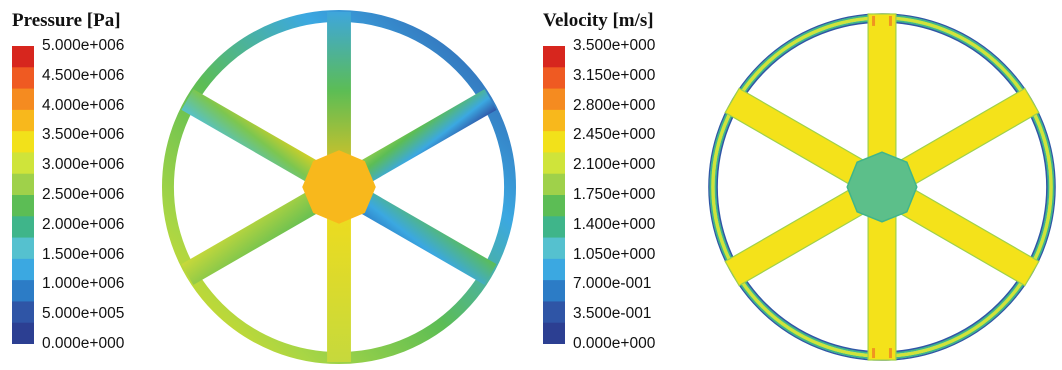 The height and width of the screenshot is (370, 1062). Describe the element at coordinates (263, 143) in the screenshot. I see `pressure-spoke-upper-left` at that location.